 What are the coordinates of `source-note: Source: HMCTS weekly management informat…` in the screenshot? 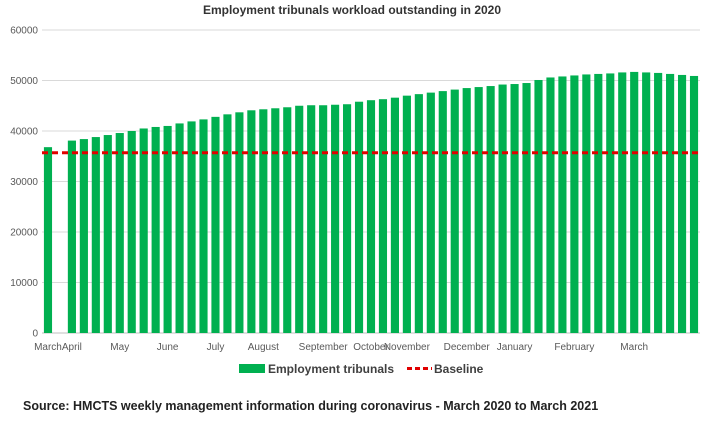 It's located at (311, 406).